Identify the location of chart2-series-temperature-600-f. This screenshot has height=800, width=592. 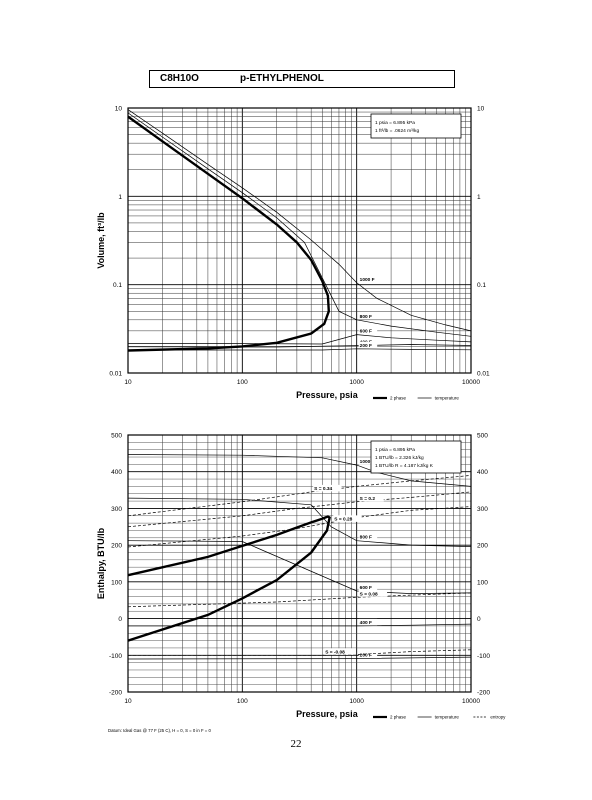
(299, 567).